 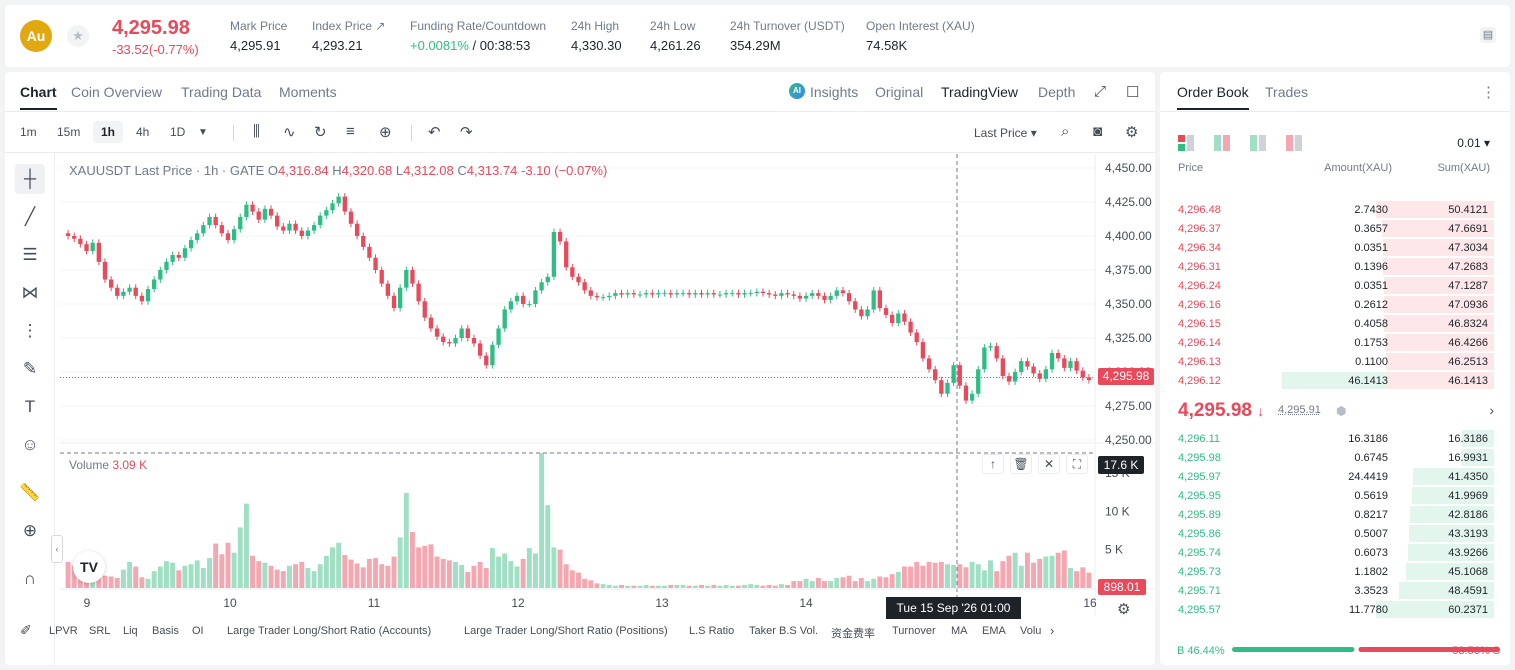 What do you see at coordinates (784, 631) in the screenshot?
I see `indicator-taker-vol: Taker B.S Vol.` at bounding box center [784, 631].